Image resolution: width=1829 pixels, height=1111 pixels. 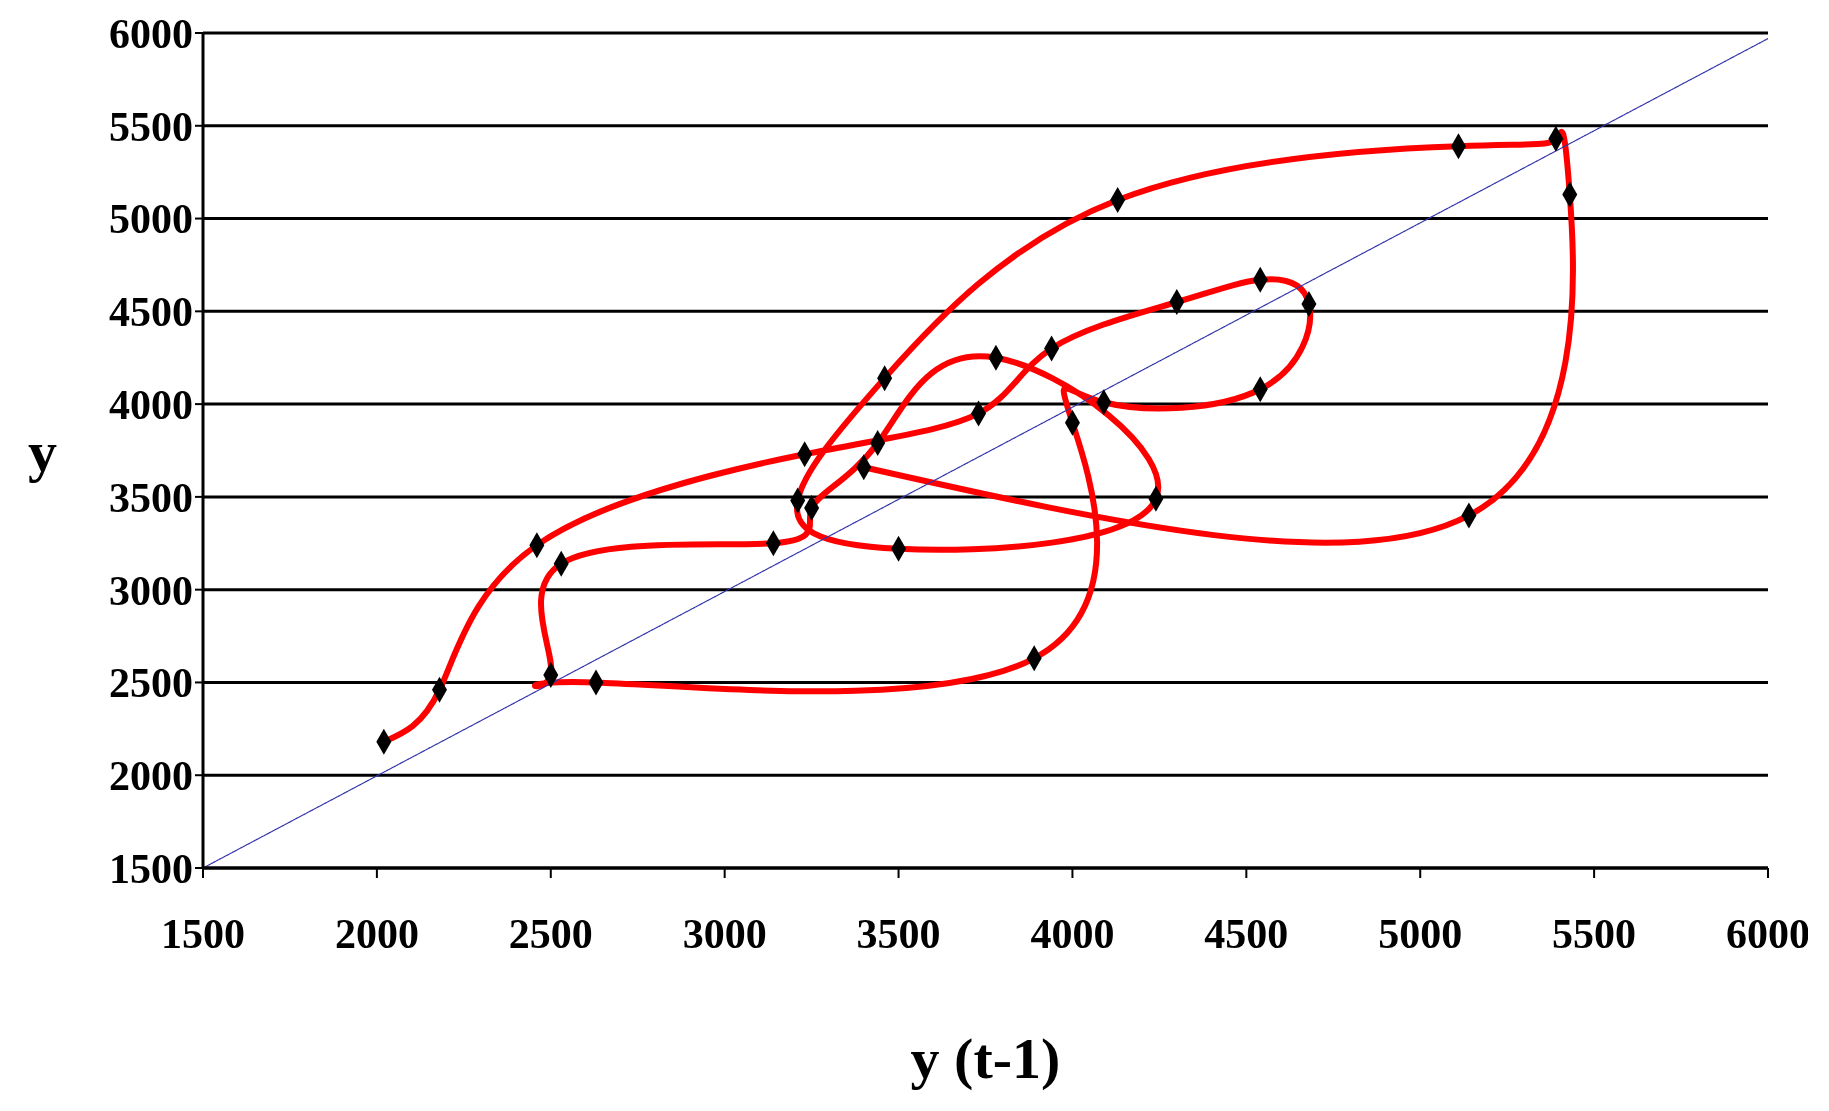 What do you see at coordinates (151, 868) in the screenshot?
I see `y-tick-label: 1500` at bounding box center [151, 868].